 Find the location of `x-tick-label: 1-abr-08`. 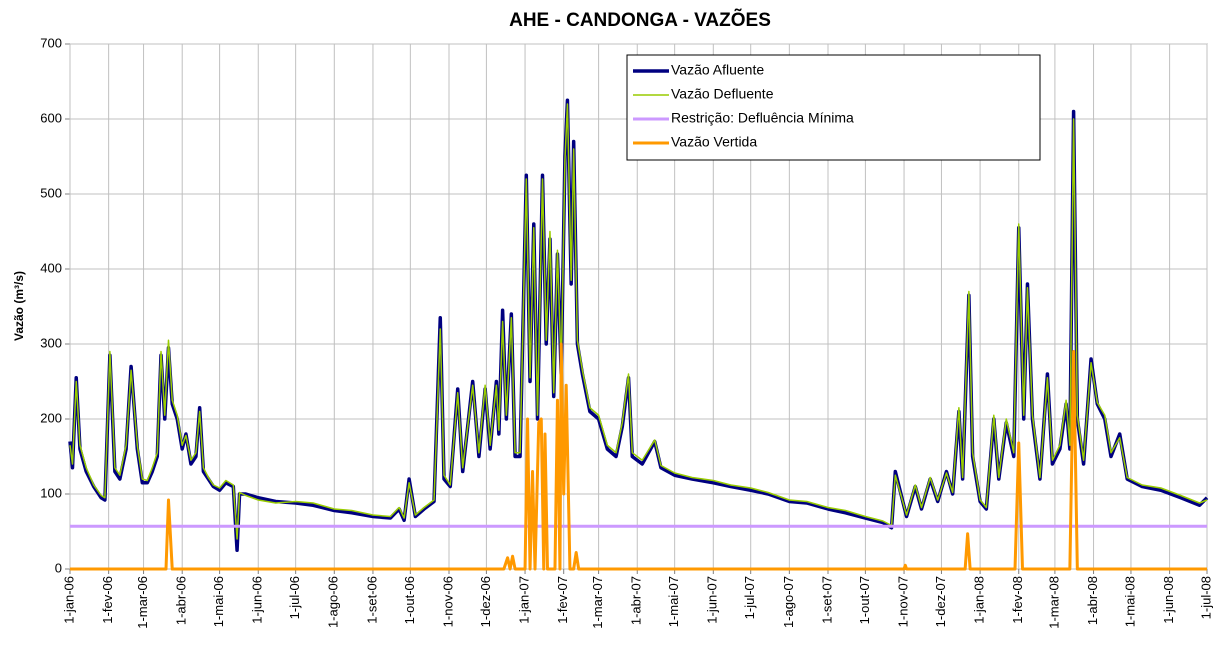

x-tick-label: 1-abr-08 is located at coordinates (1092, 600).